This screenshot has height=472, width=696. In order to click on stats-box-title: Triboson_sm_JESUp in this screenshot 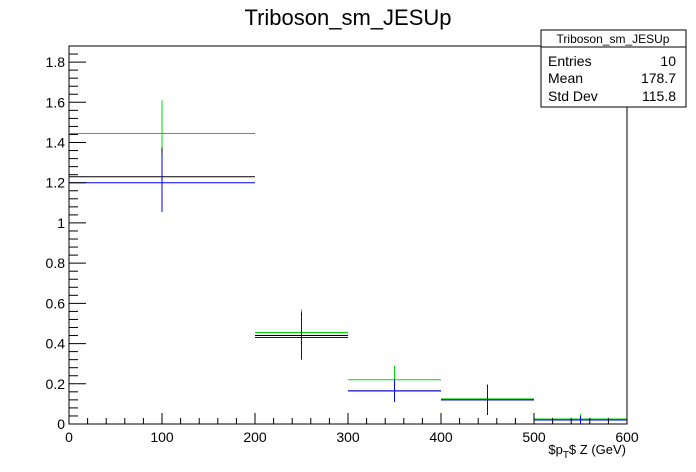, I will do `click(613, 39)`.